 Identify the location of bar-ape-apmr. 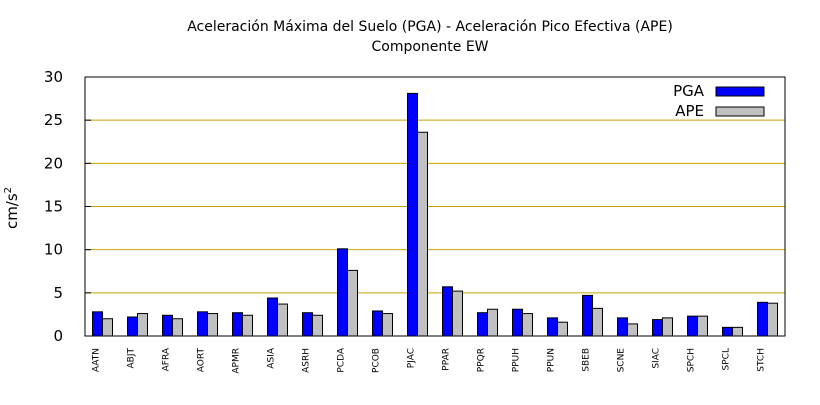
(247, 325).